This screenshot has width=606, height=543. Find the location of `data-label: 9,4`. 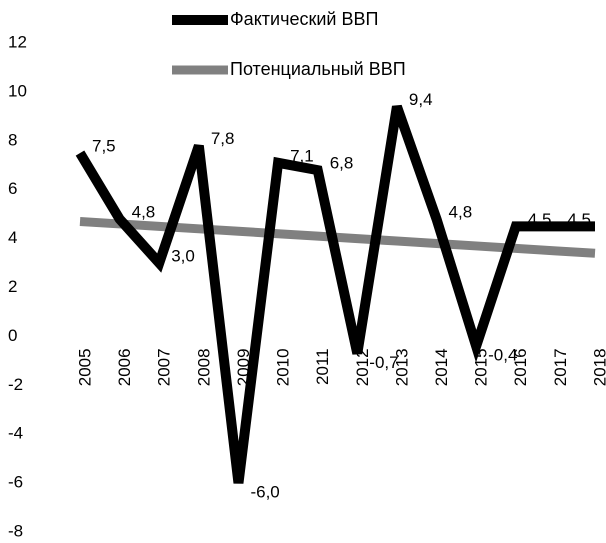

data-label: 9,4 is located at coordinates (421, 99).